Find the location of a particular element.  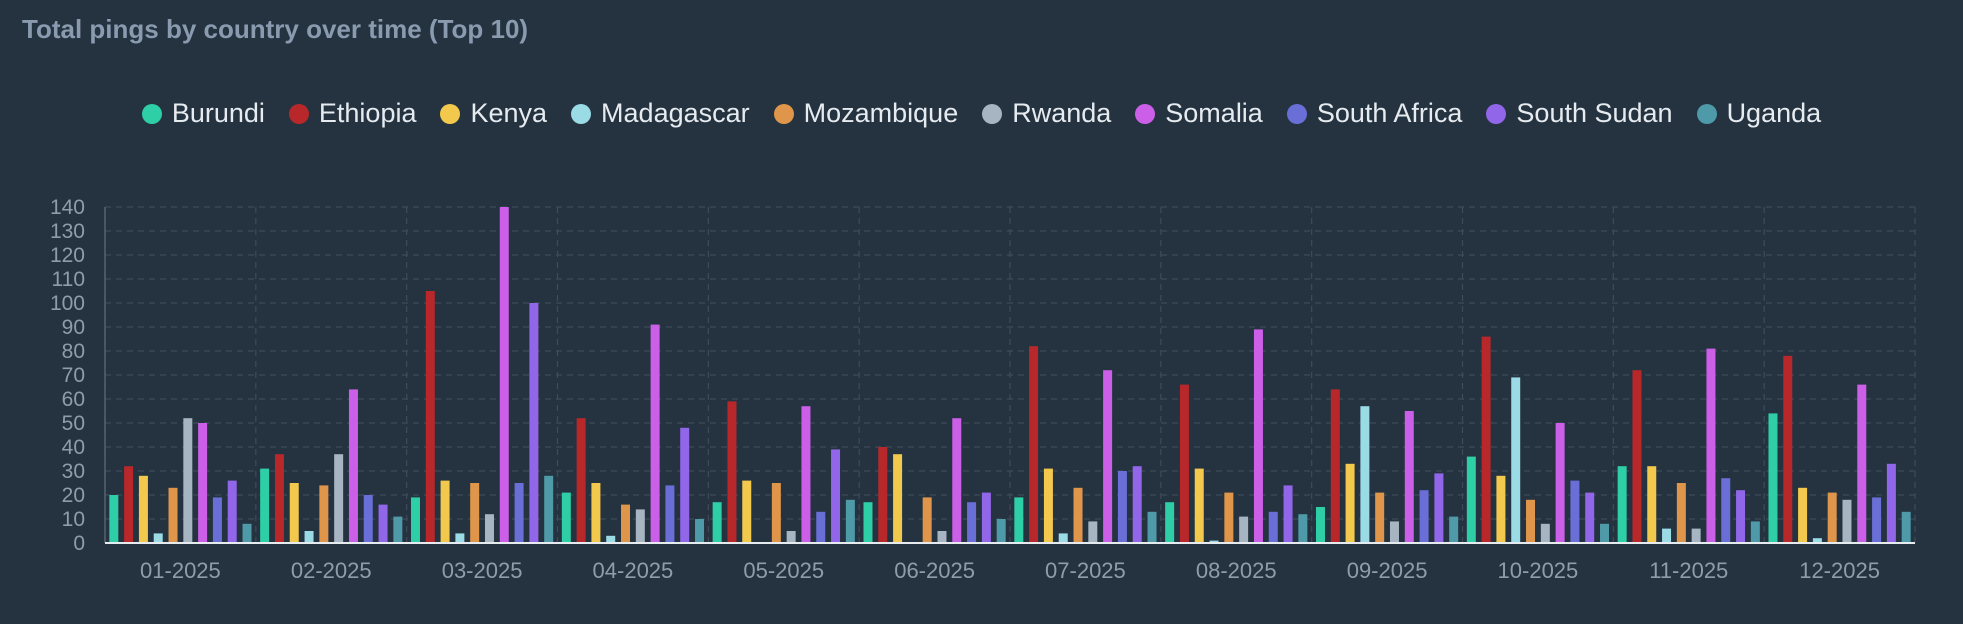

legend-item: South Africa is located at coordinates (1374, 113).